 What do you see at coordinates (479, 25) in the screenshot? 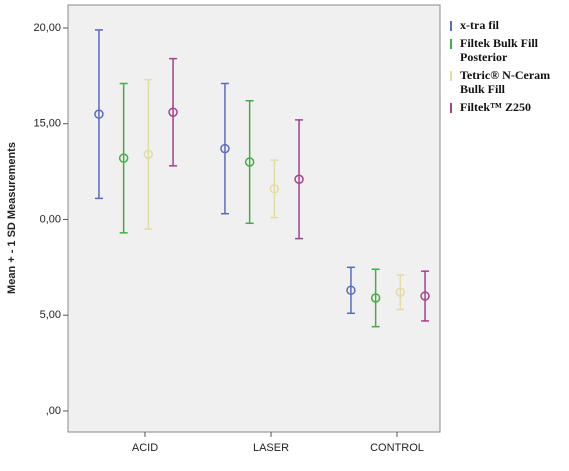
I see `legend-label: x-tra fil` at bounding box center [479, 25].